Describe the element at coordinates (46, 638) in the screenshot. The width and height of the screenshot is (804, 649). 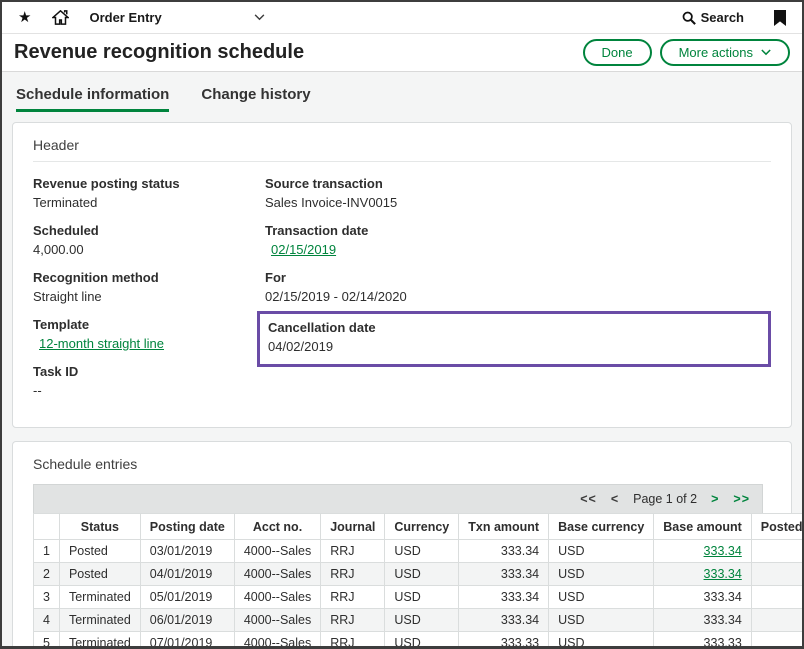
I see `cell-row-number: 5` at that location.